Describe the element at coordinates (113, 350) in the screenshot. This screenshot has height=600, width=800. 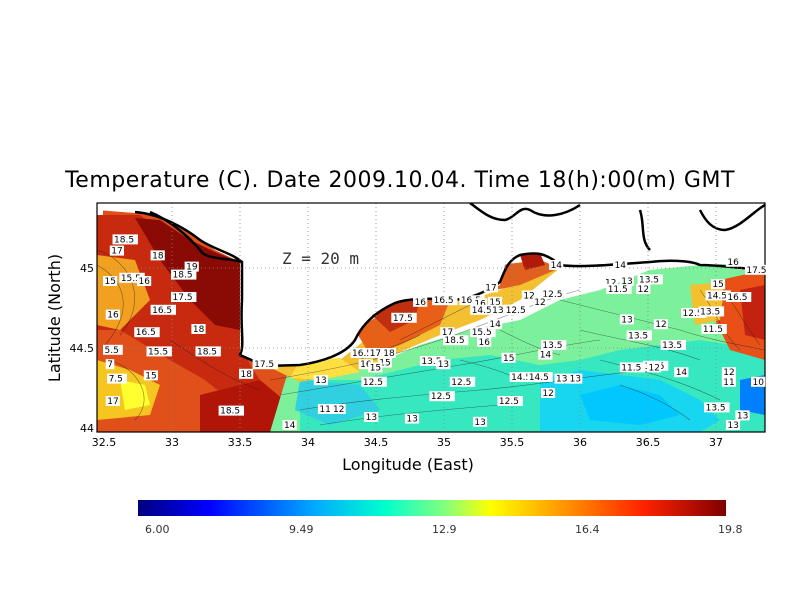
I see `contour-label: 5.5` at that location.